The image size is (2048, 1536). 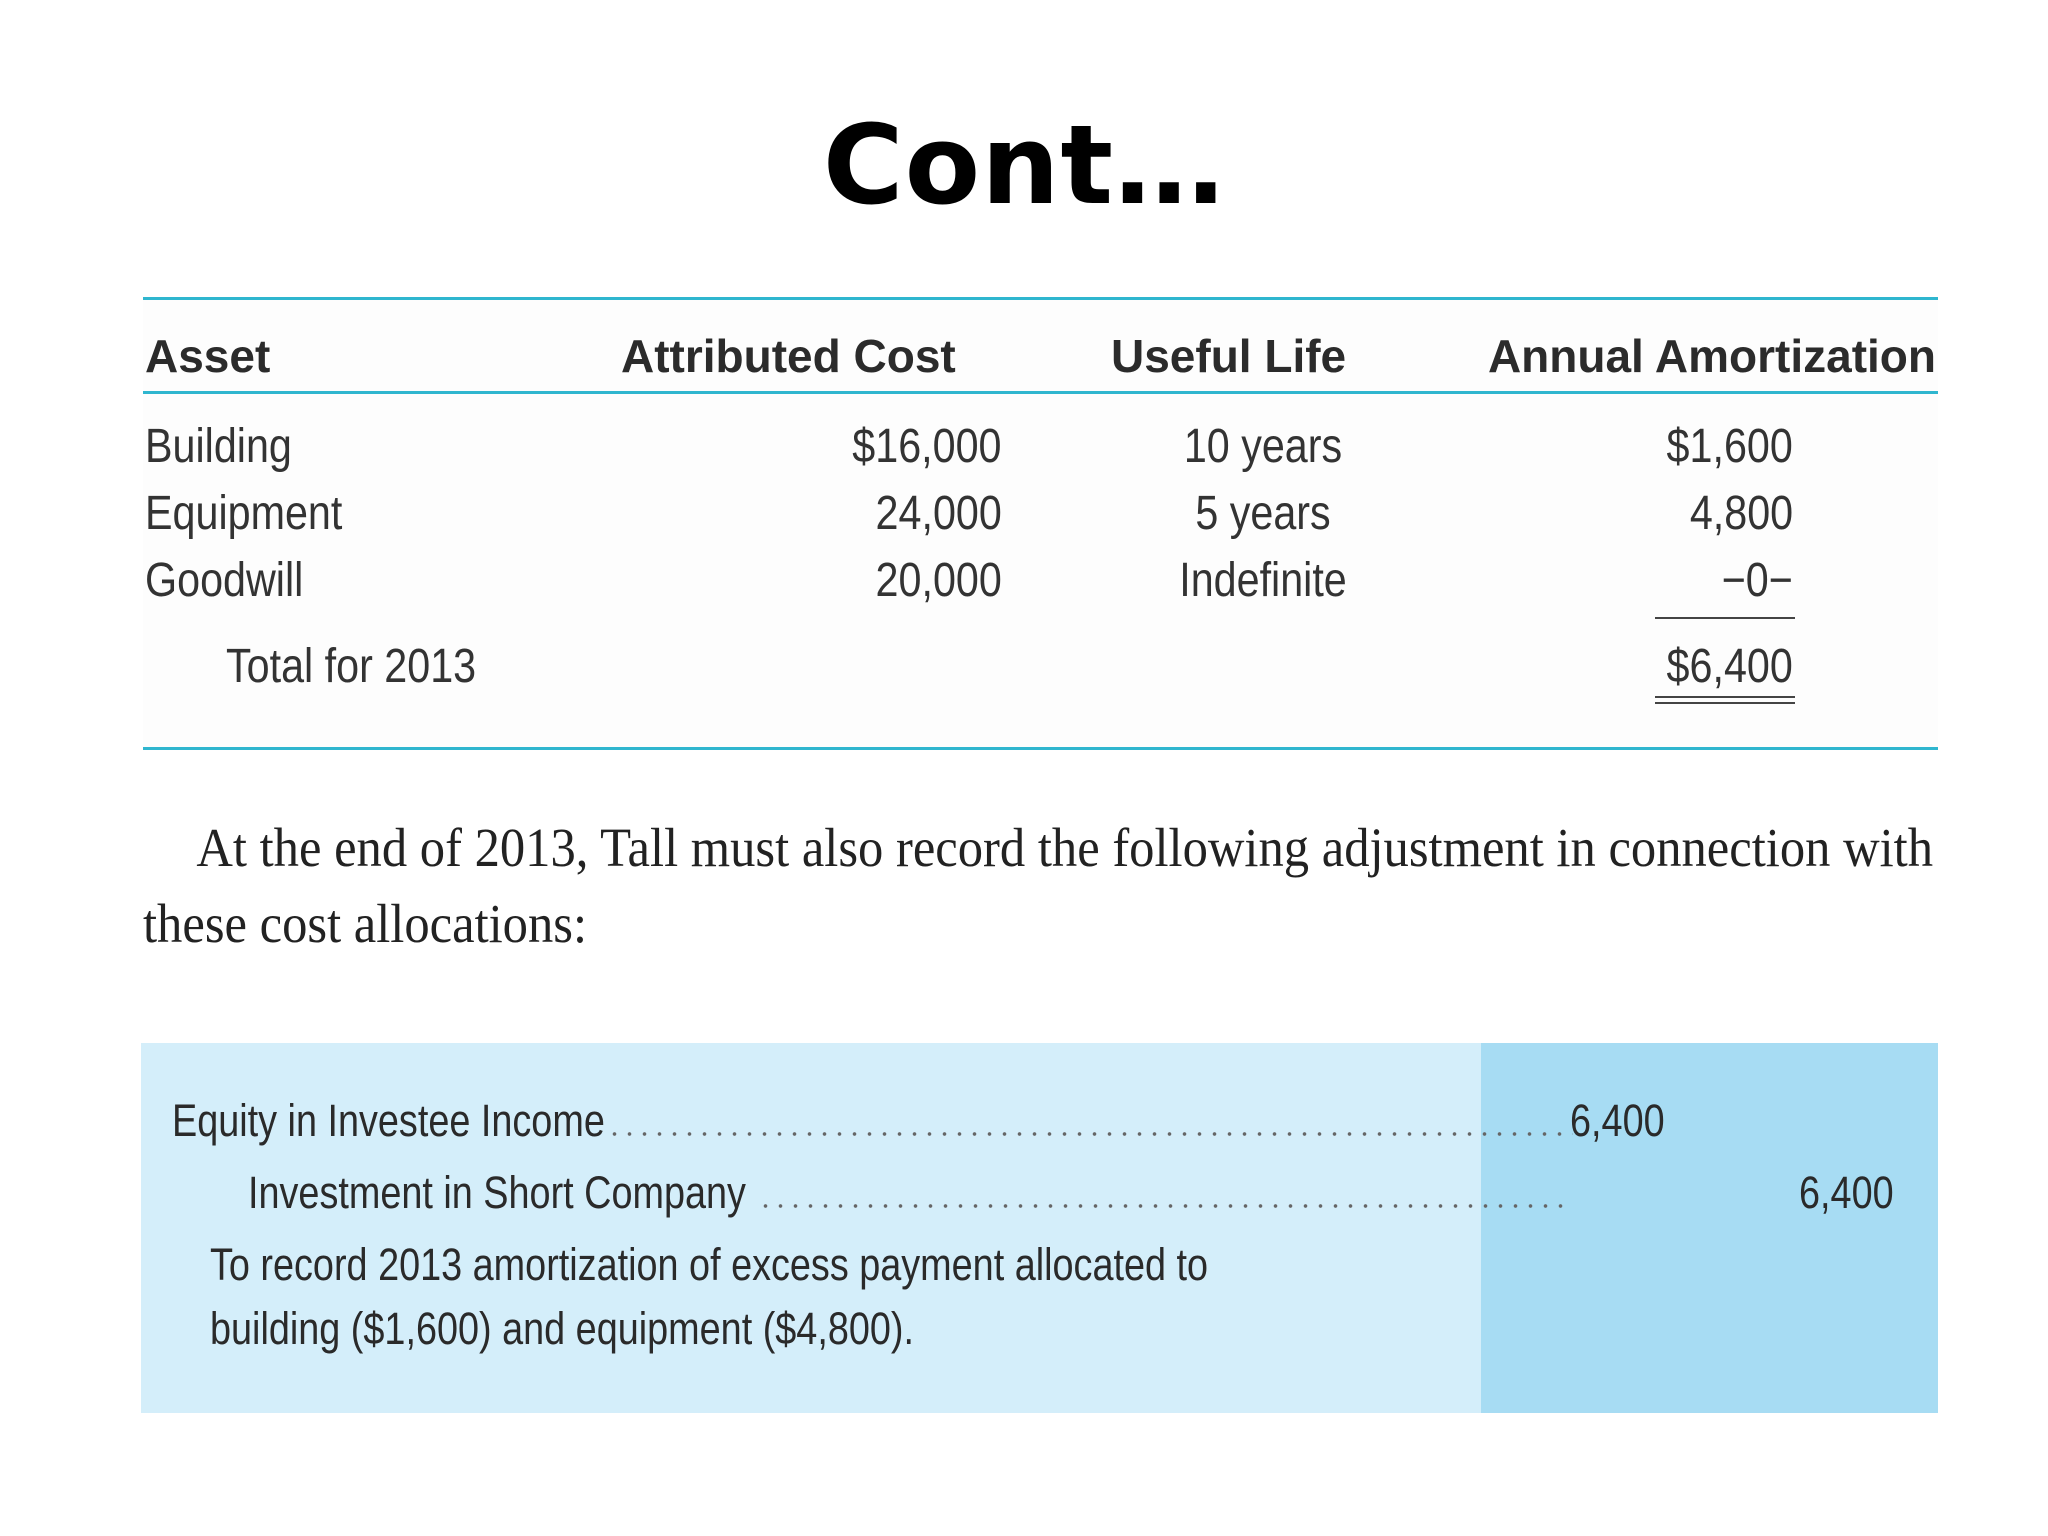 What do you see at coordinates (1725, 700) in the screenshot?
I see `total-double-underline` at bounding box center [1725, 700].